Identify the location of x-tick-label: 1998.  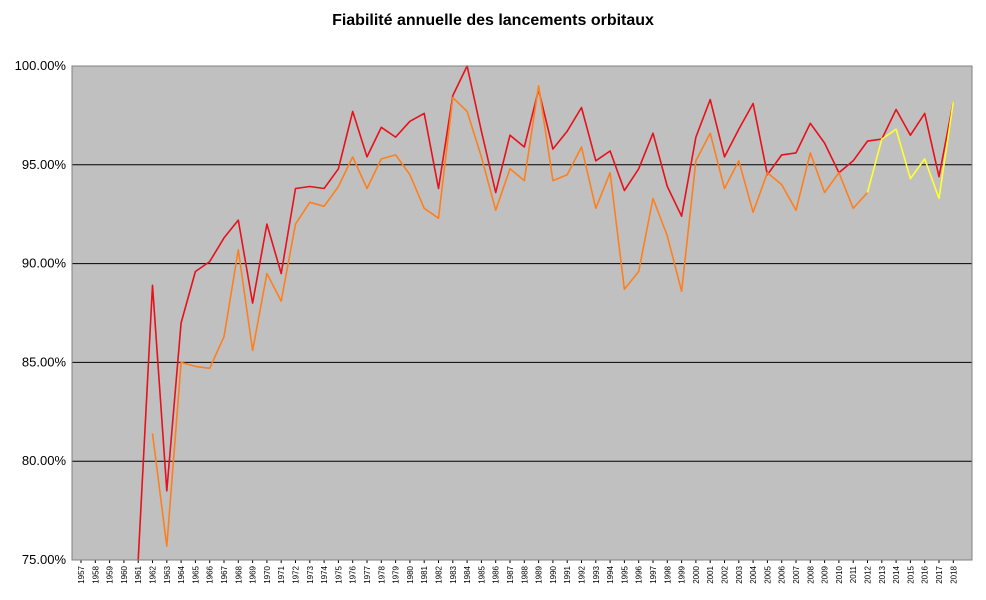
(667, 574).